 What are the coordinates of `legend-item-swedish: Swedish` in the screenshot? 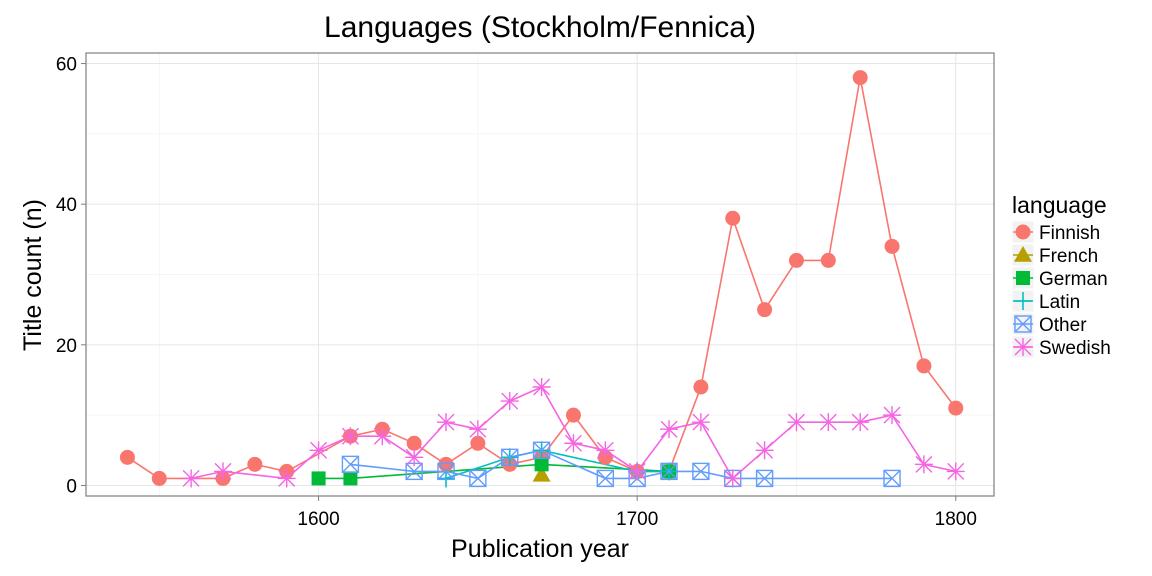 It's located at (1061, 347).